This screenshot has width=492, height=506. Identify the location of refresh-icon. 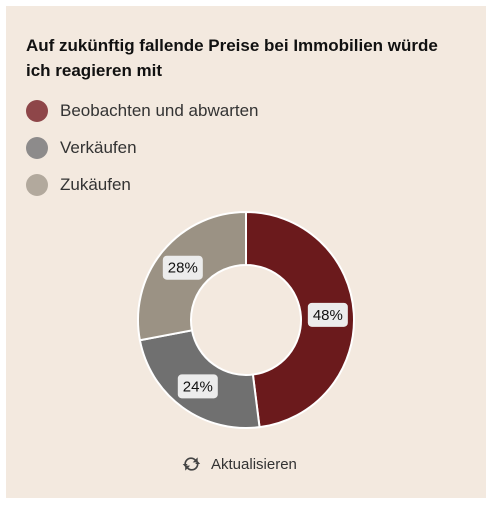
(191, 464).